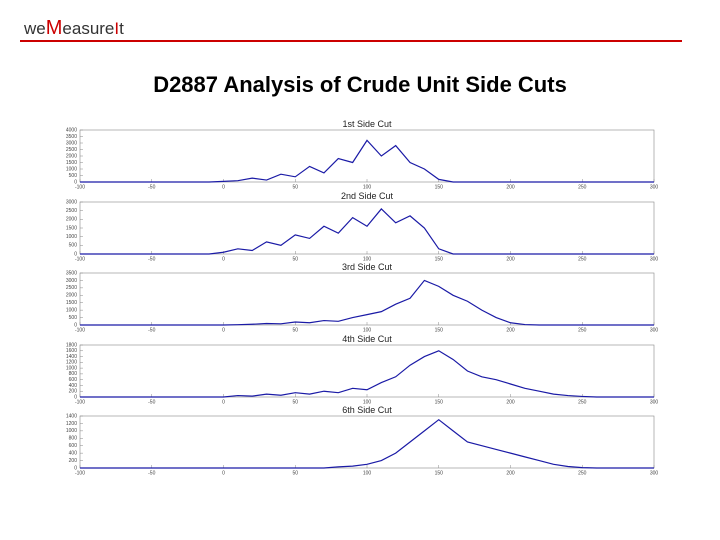 The image size is (720, 540). I want to click on logo-part: t, so click(121, 28).